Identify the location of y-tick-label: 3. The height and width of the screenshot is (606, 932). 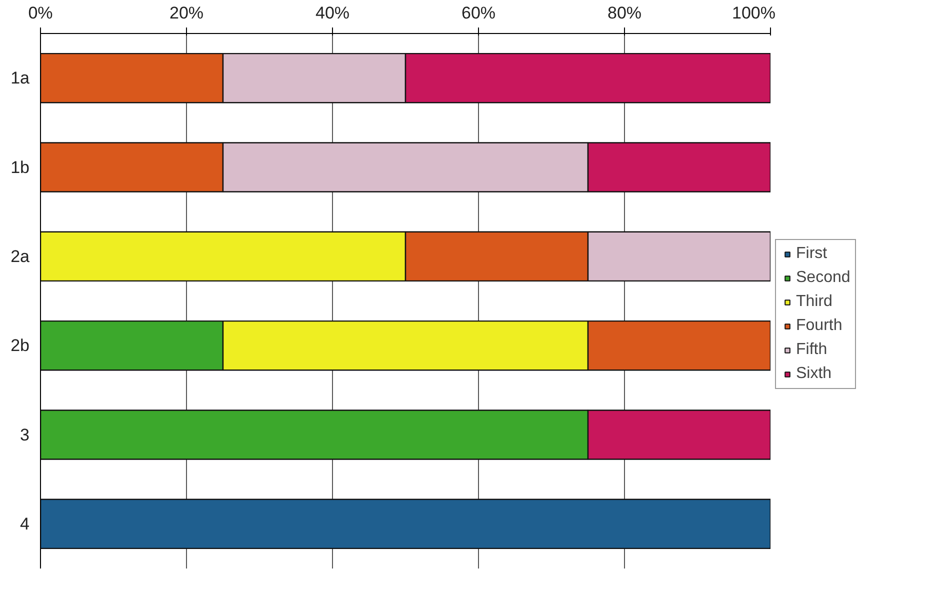
(25, 434).